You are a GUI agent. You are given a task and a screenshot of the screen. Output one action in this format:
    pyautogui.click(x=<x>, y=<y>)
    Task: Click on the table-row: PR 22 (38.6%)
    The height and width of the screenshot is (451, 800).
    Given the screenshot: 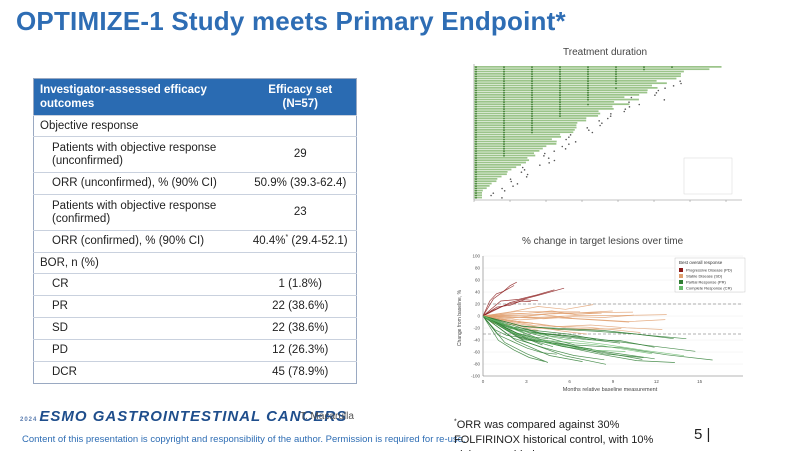 What is the action you would take?
    pyautogui.click(x=195, y=306)
    